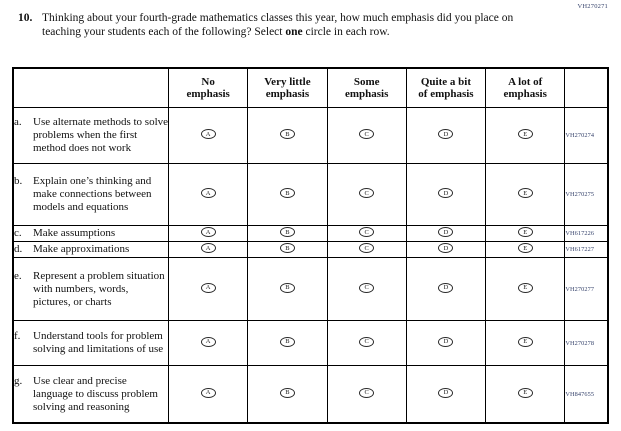  Describe the element at coordinates (525, 87) in the screenshot. I see `header-a-lot-of-emphasis: A lot of emphasis` at that location.